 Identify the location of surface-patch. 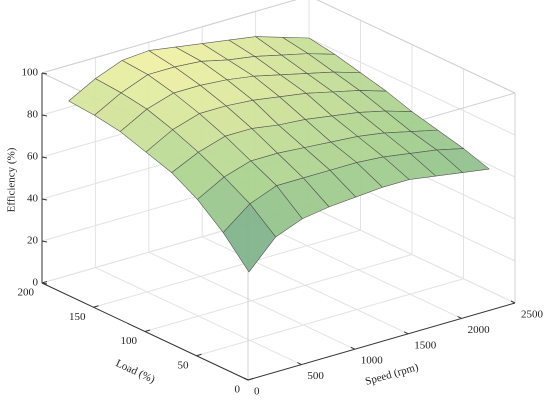
(249, 238).